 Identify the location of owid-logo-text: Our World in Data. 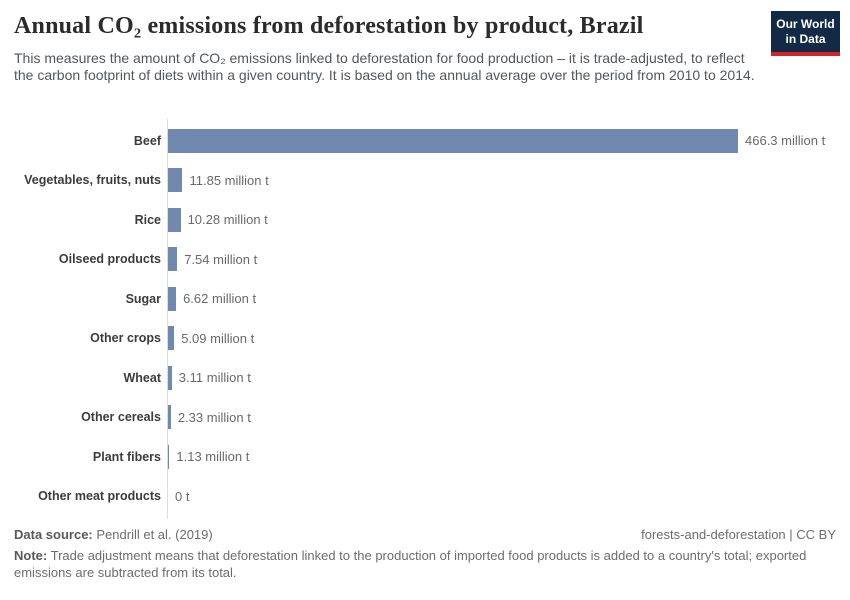
(805, 31).